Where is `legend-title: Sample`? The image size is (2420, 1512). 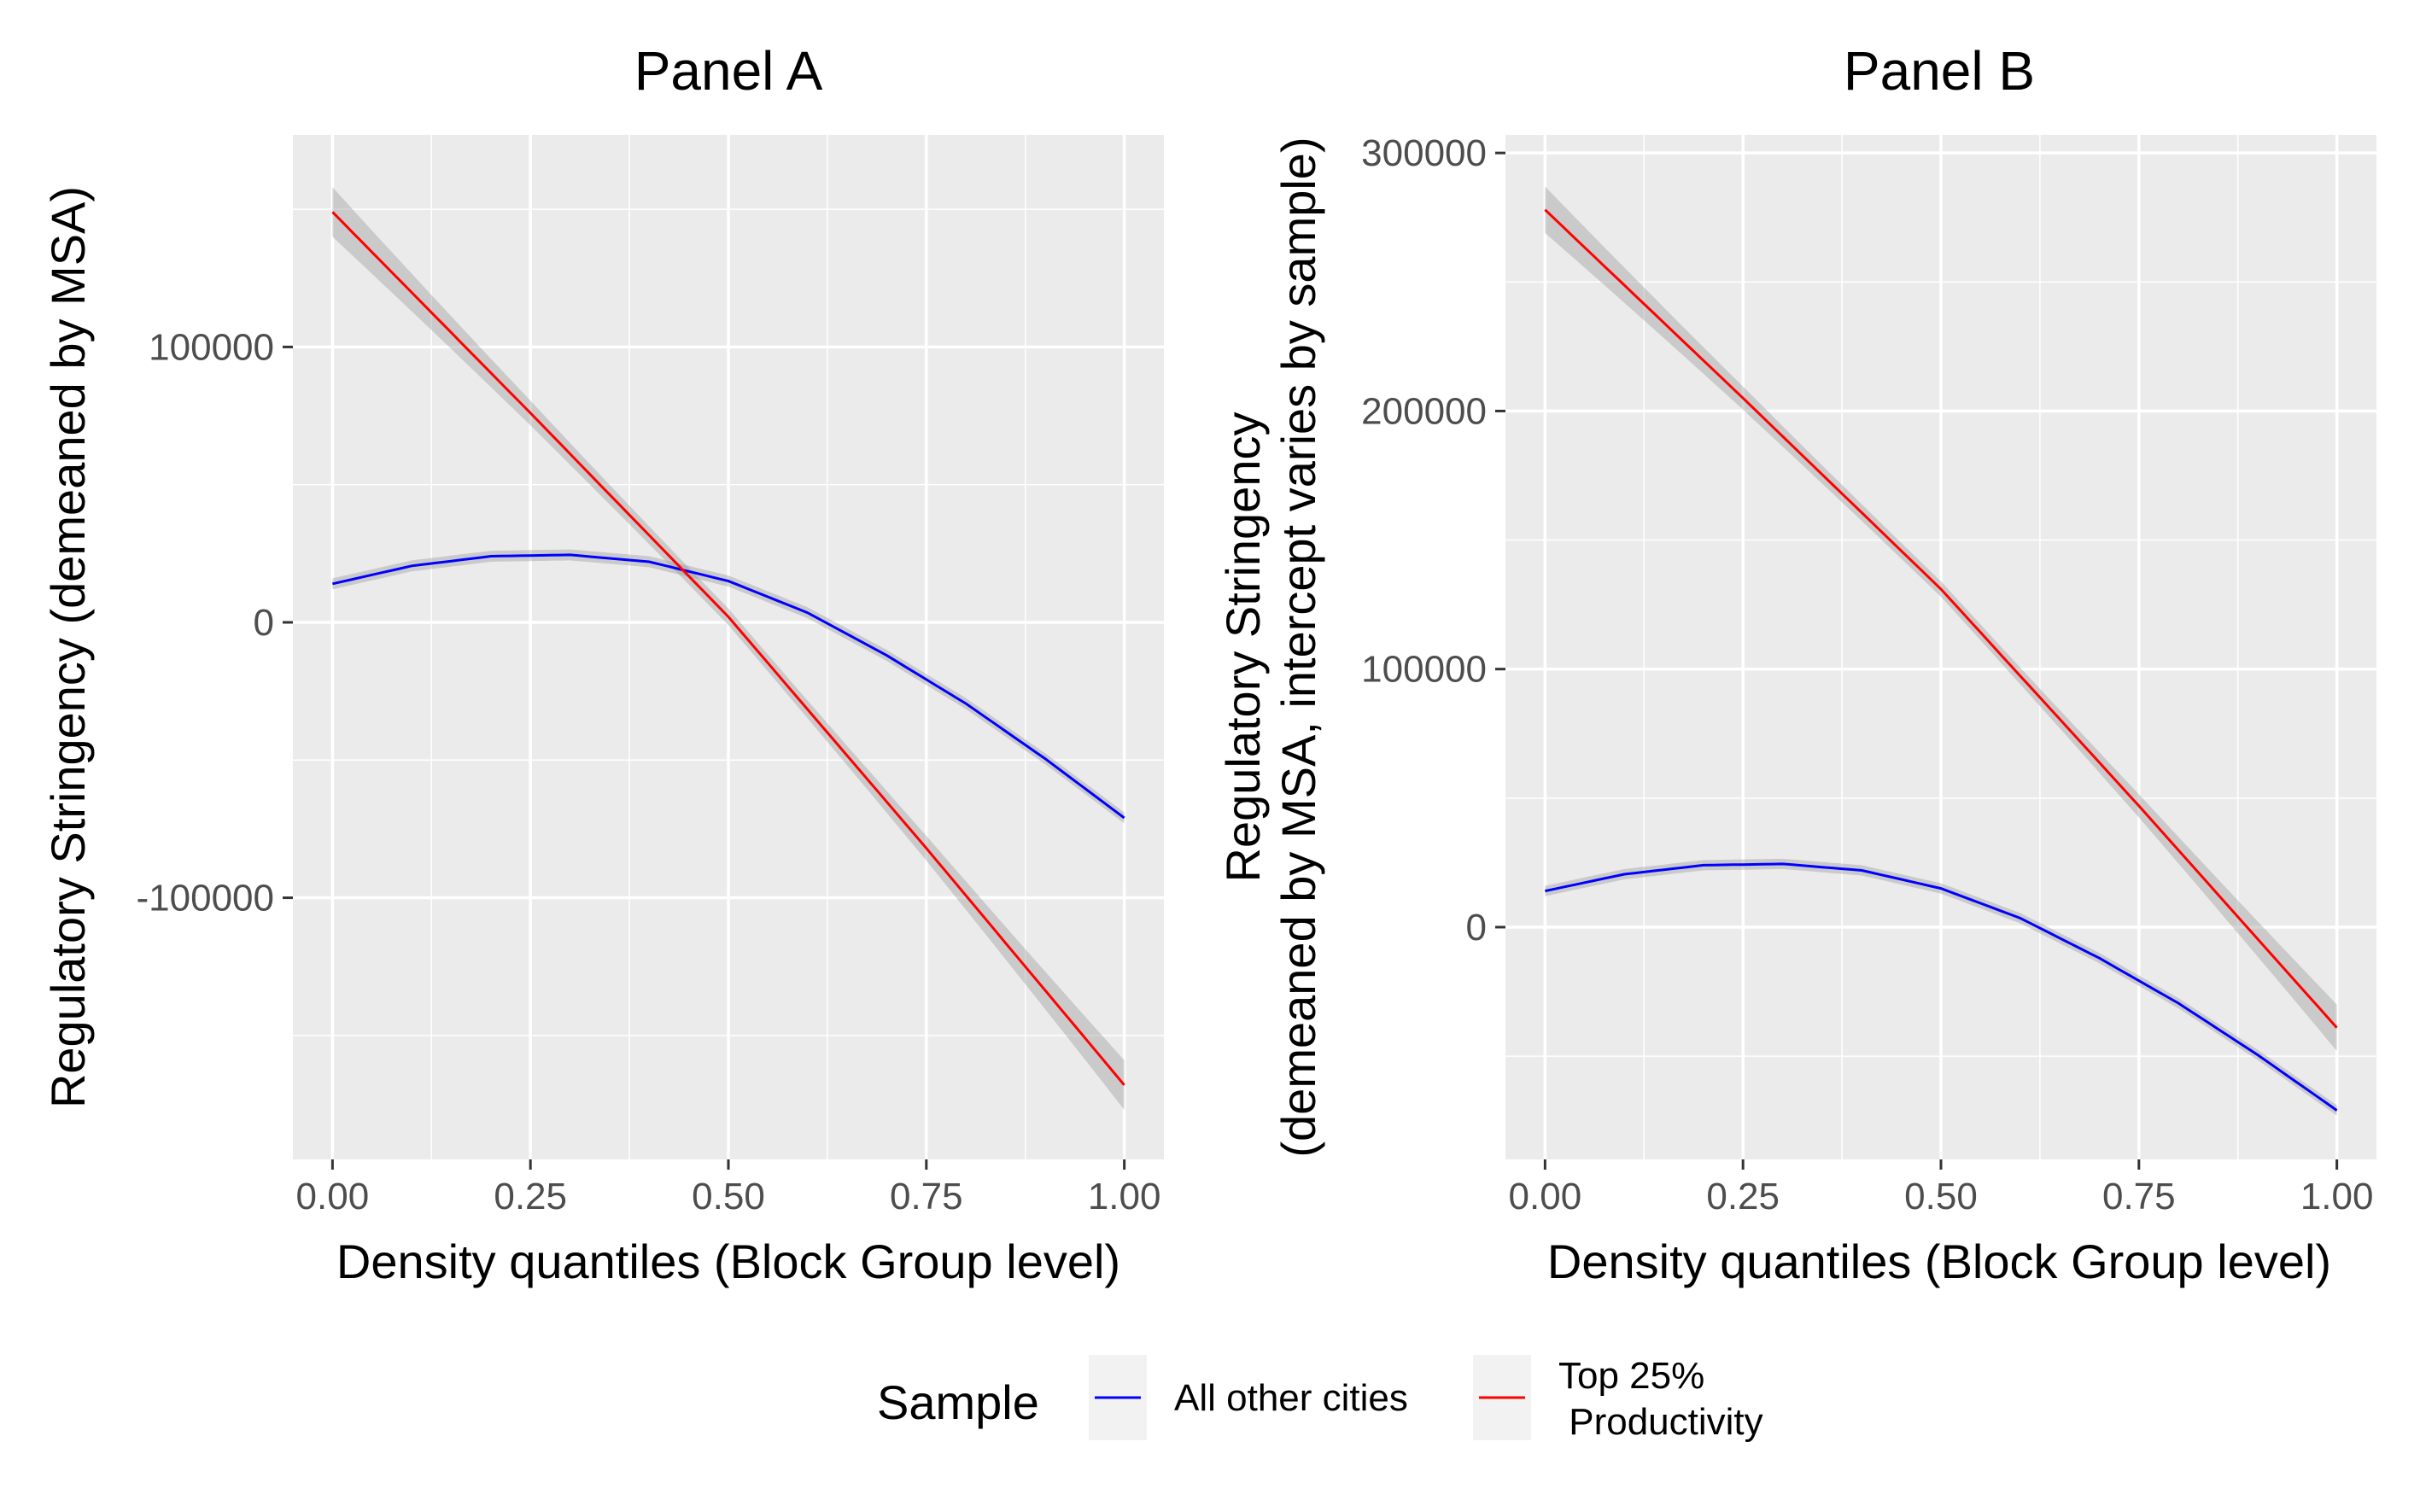
legend-title: Sample is located at coordinates (958, 1402).